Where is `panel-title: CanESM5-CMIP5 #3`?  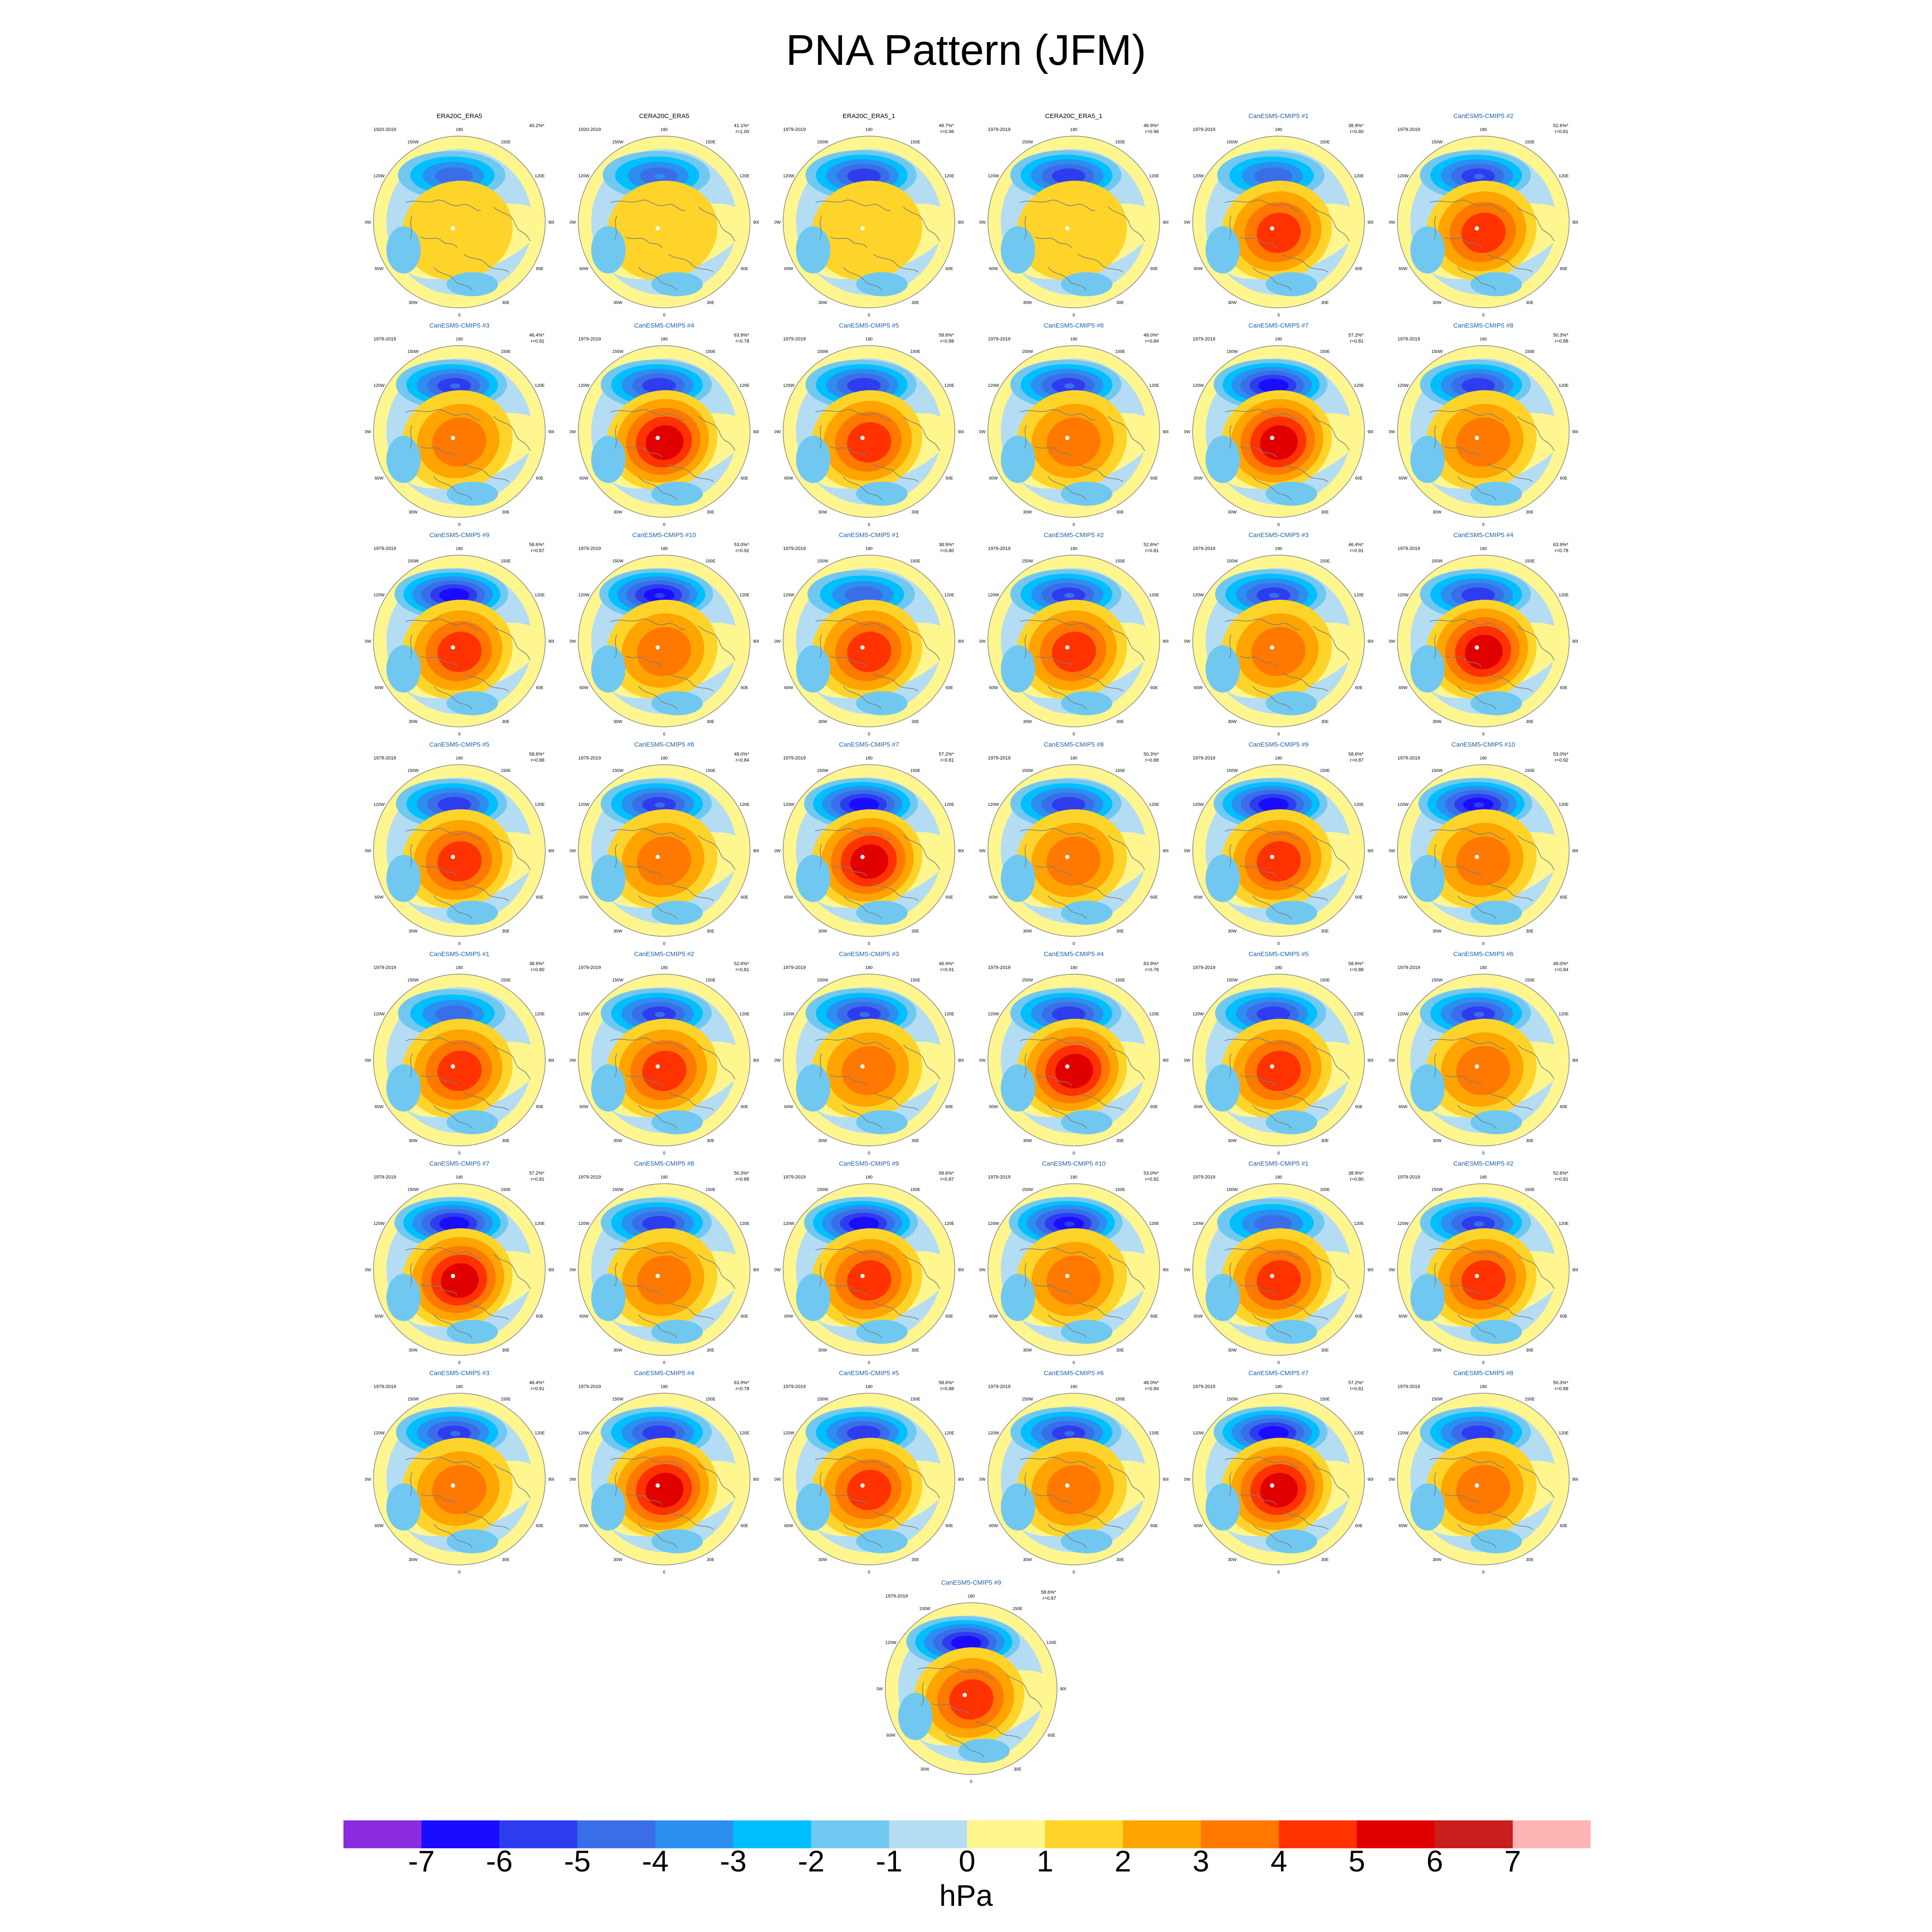
panel-title: CanESM5-CMIP5 #3 is located at coordinates (1279, 535).